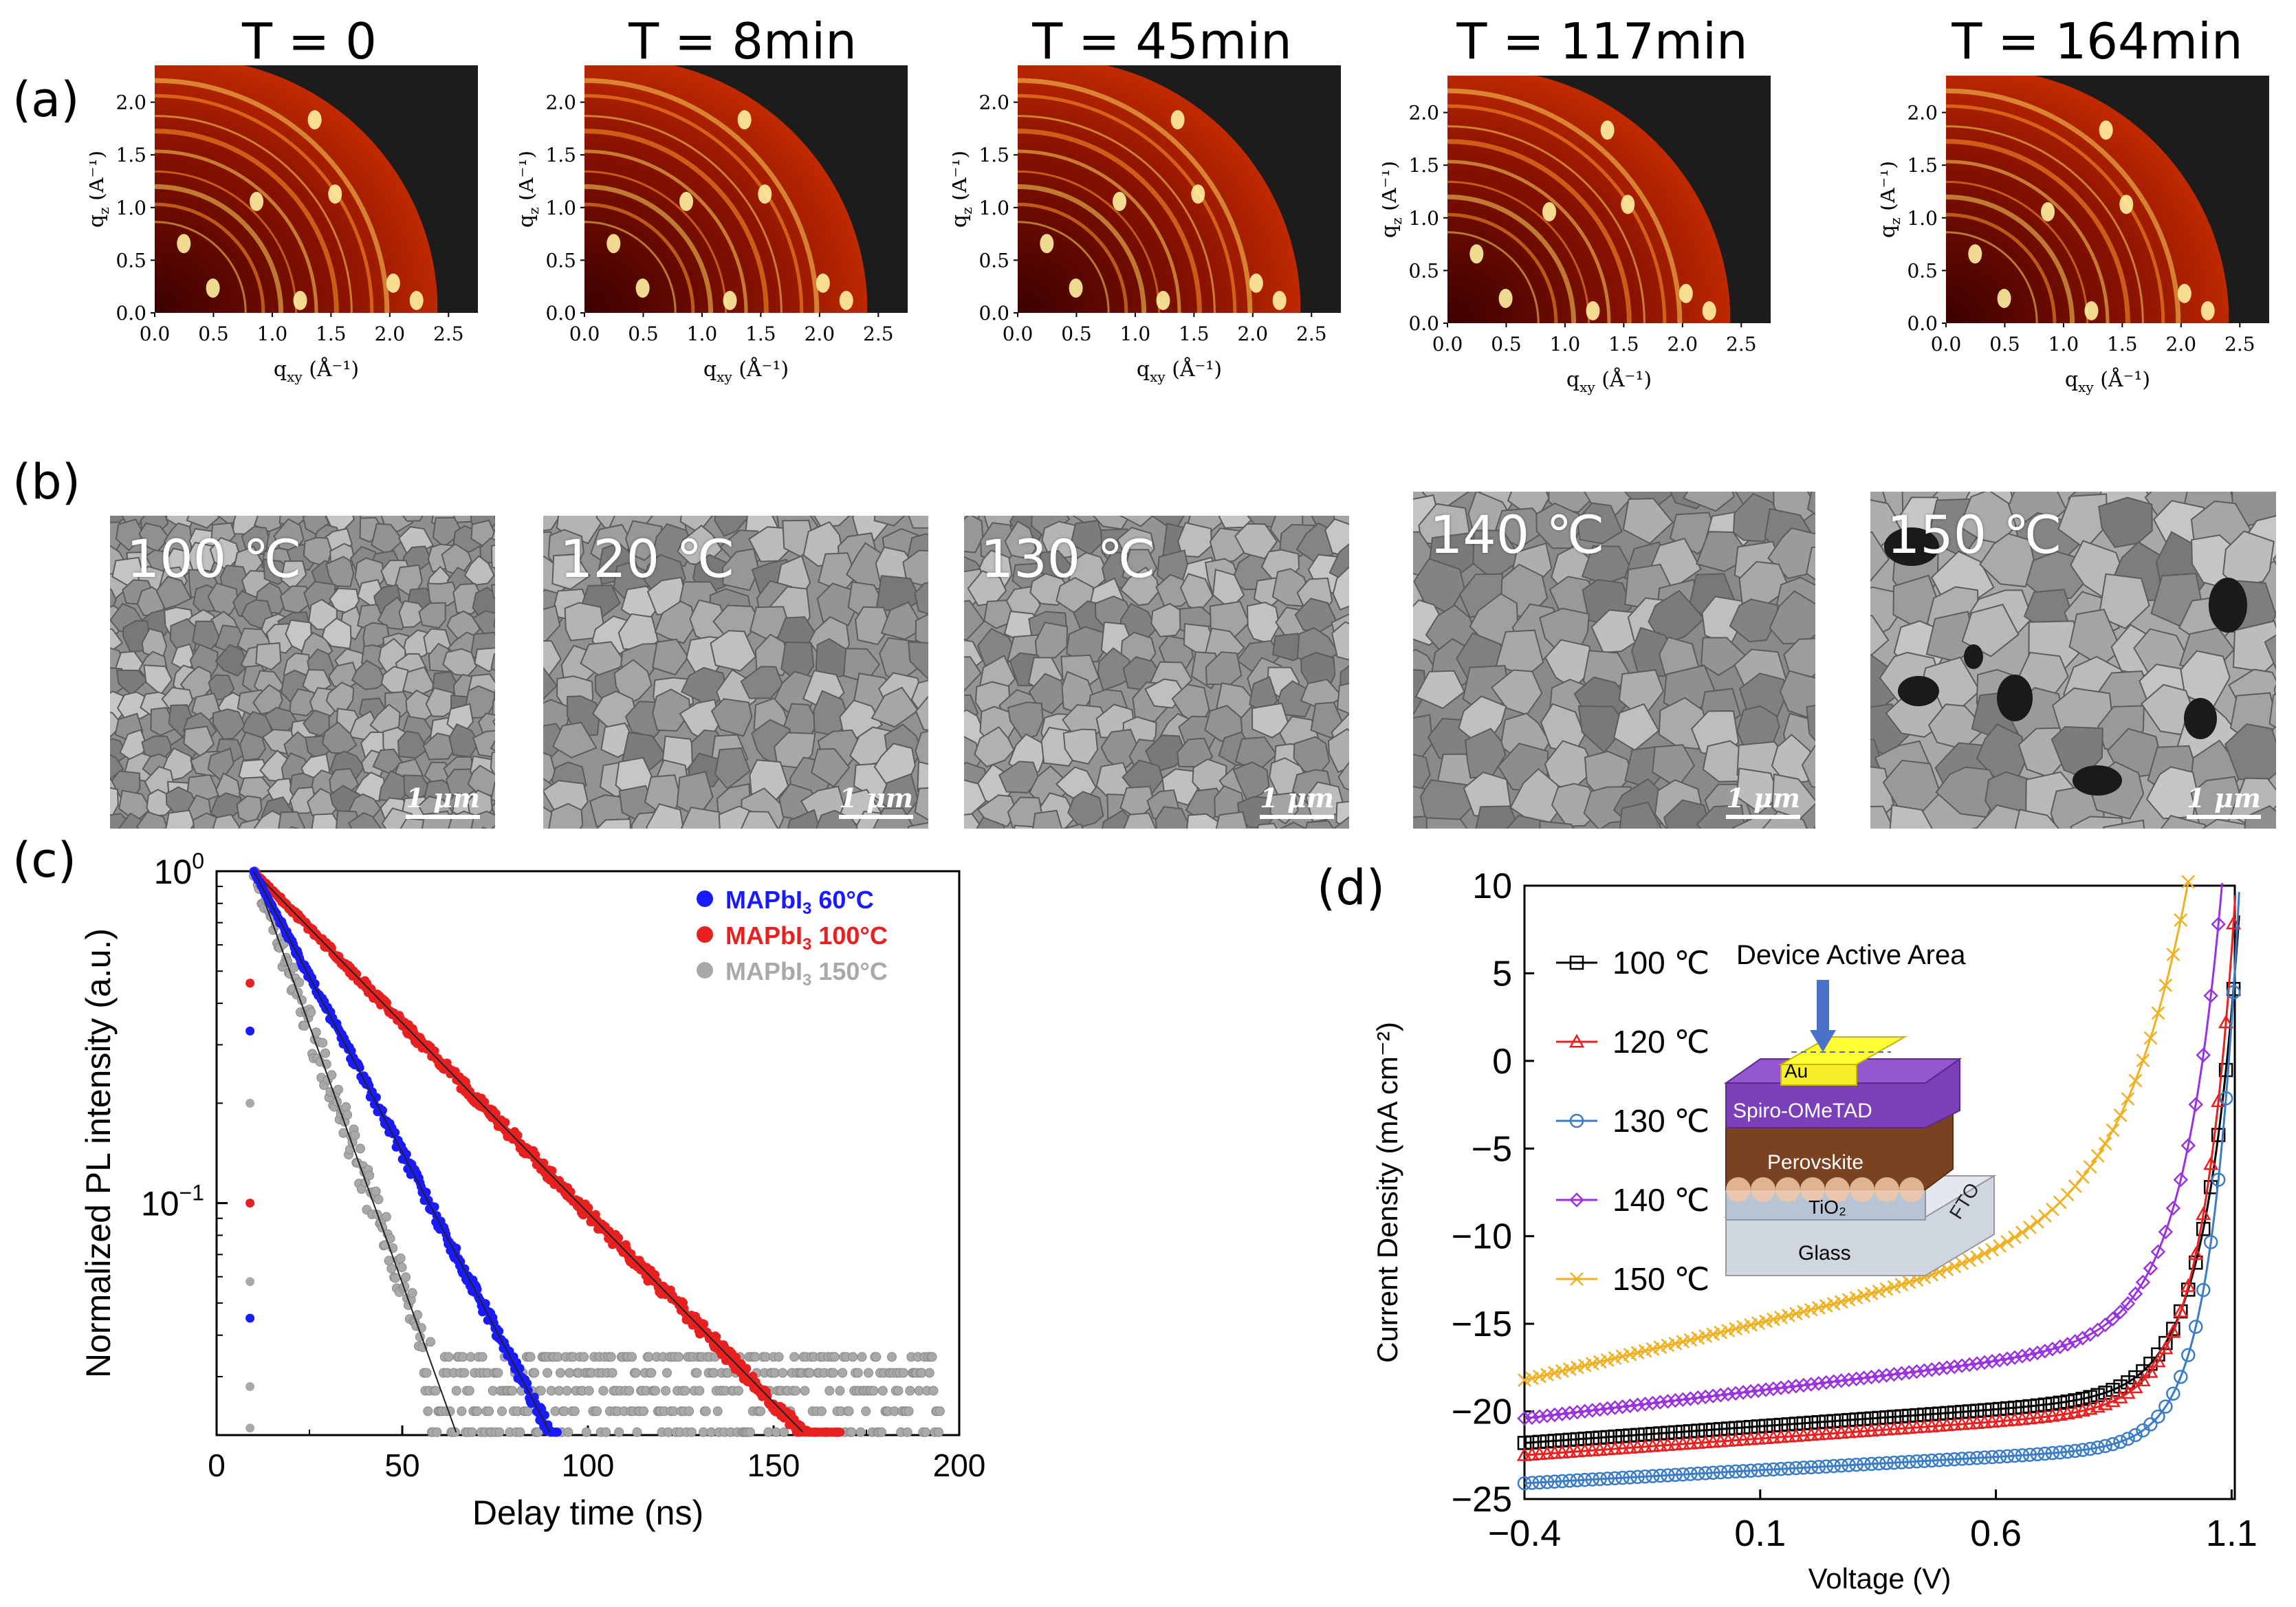 The width and height of the screenshot is (2296, 1607). I want to click on x-tick-label: 0.6, so click(1996, 1533).